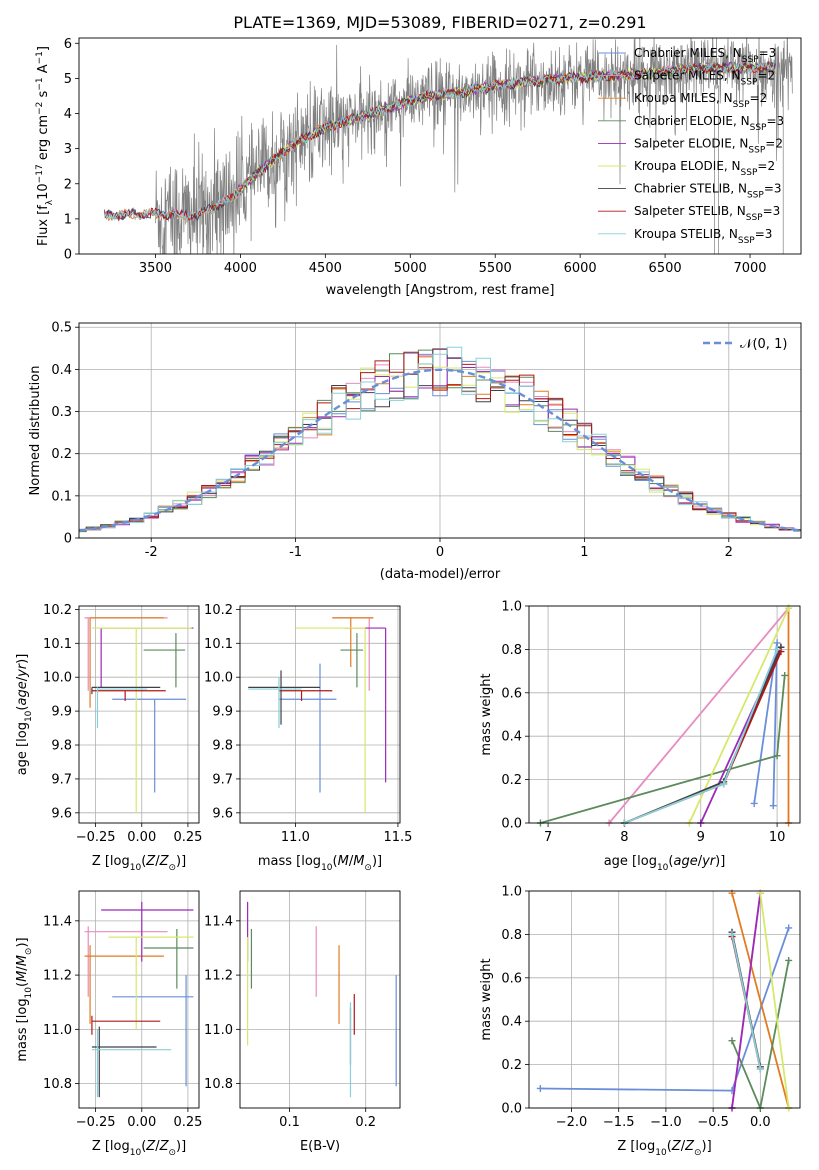 Image resolution: width=819 pixels, height=1170 pixels. I want to click on y-tick-label: 0.0, so click(511, 824).